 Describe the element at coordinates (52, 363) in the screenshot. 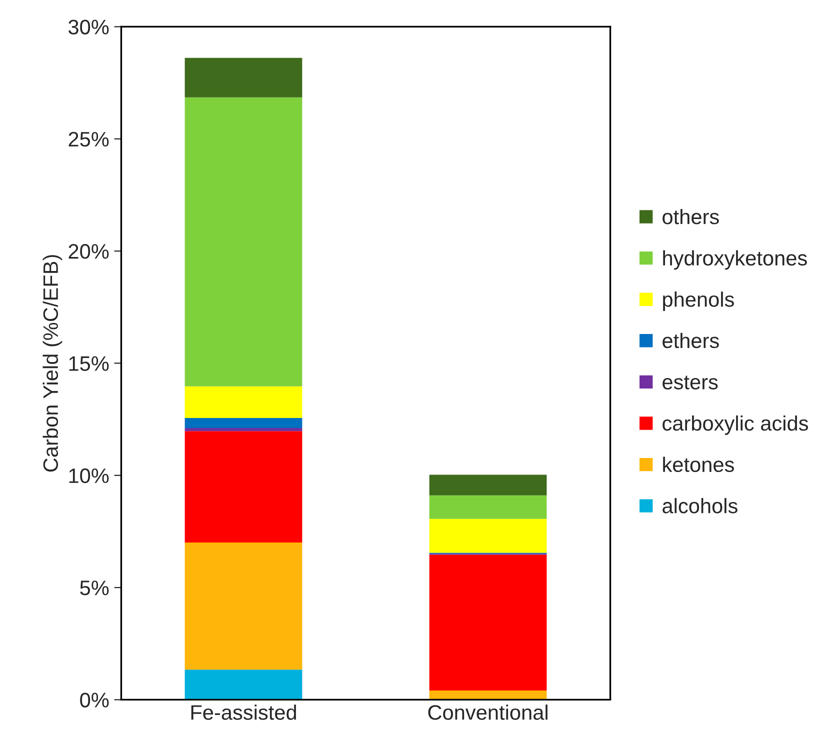

I see `y-axis-title: Carbon Yield (%C/EFB)` at that location.